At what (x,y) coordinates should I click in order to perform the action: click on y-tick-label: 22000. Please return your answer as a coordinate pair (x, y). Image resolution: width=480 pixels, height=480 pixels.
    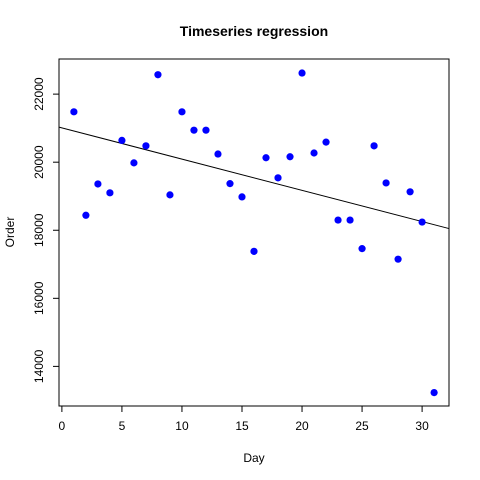
    Looking at the image, I should click on (39, 94).